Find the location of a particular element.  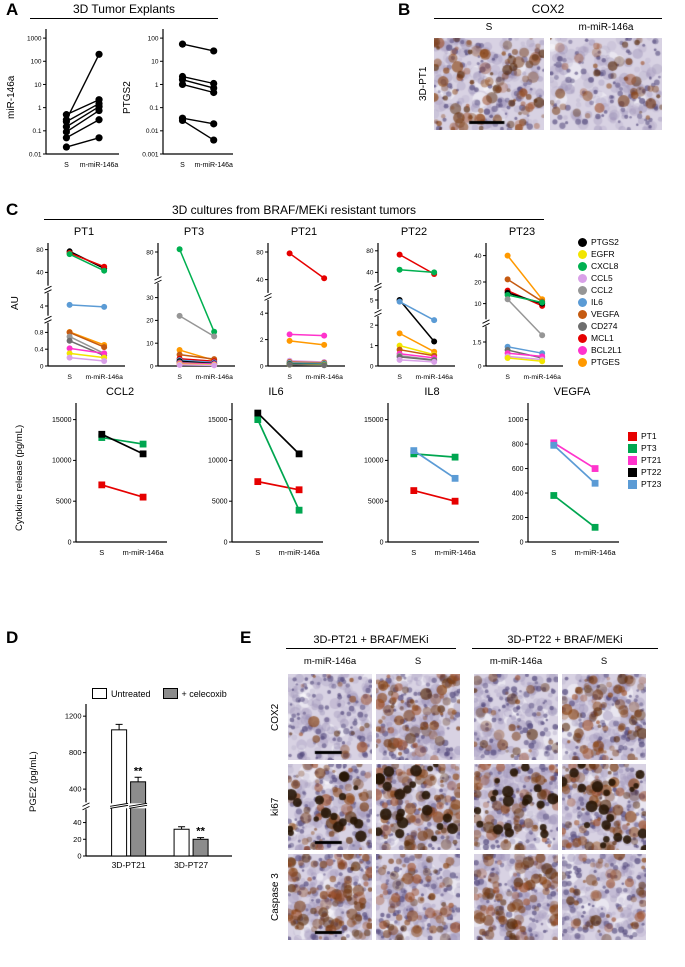

treatment-legend: Untreated + celecoxib is located at coordinates (159, 693).